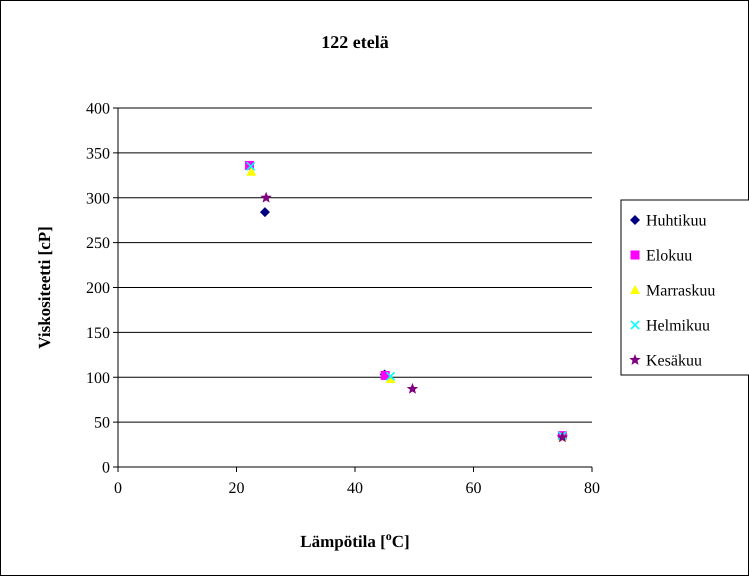 The height and width of the screenshot is (576, 749). I want to click on legend-label: Huhtikuu, so click(676, 221).